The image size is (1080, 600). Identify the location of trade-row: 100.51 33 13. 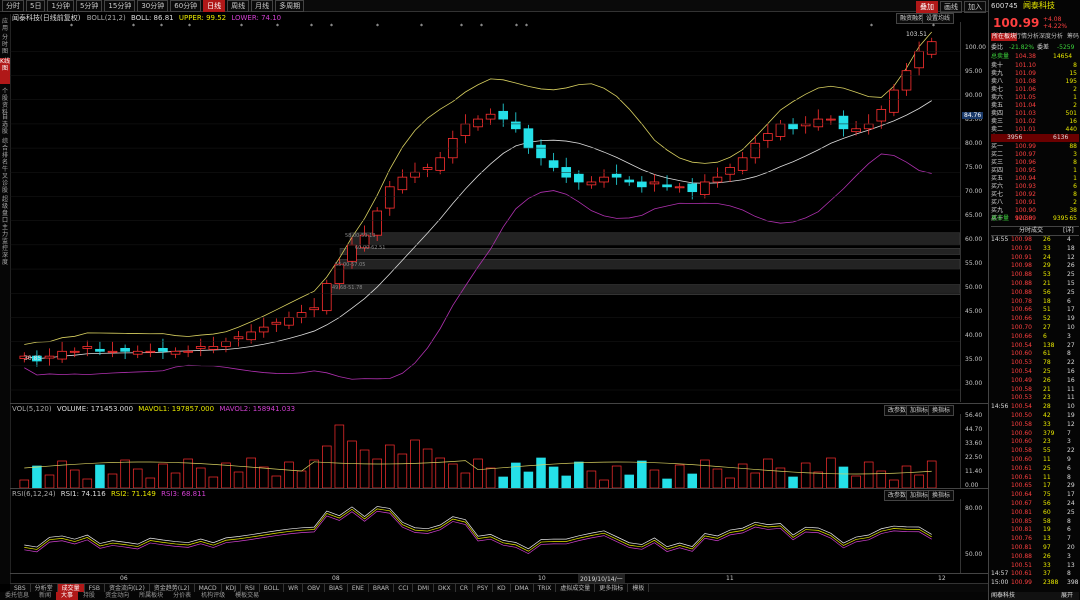
(1035, 566).